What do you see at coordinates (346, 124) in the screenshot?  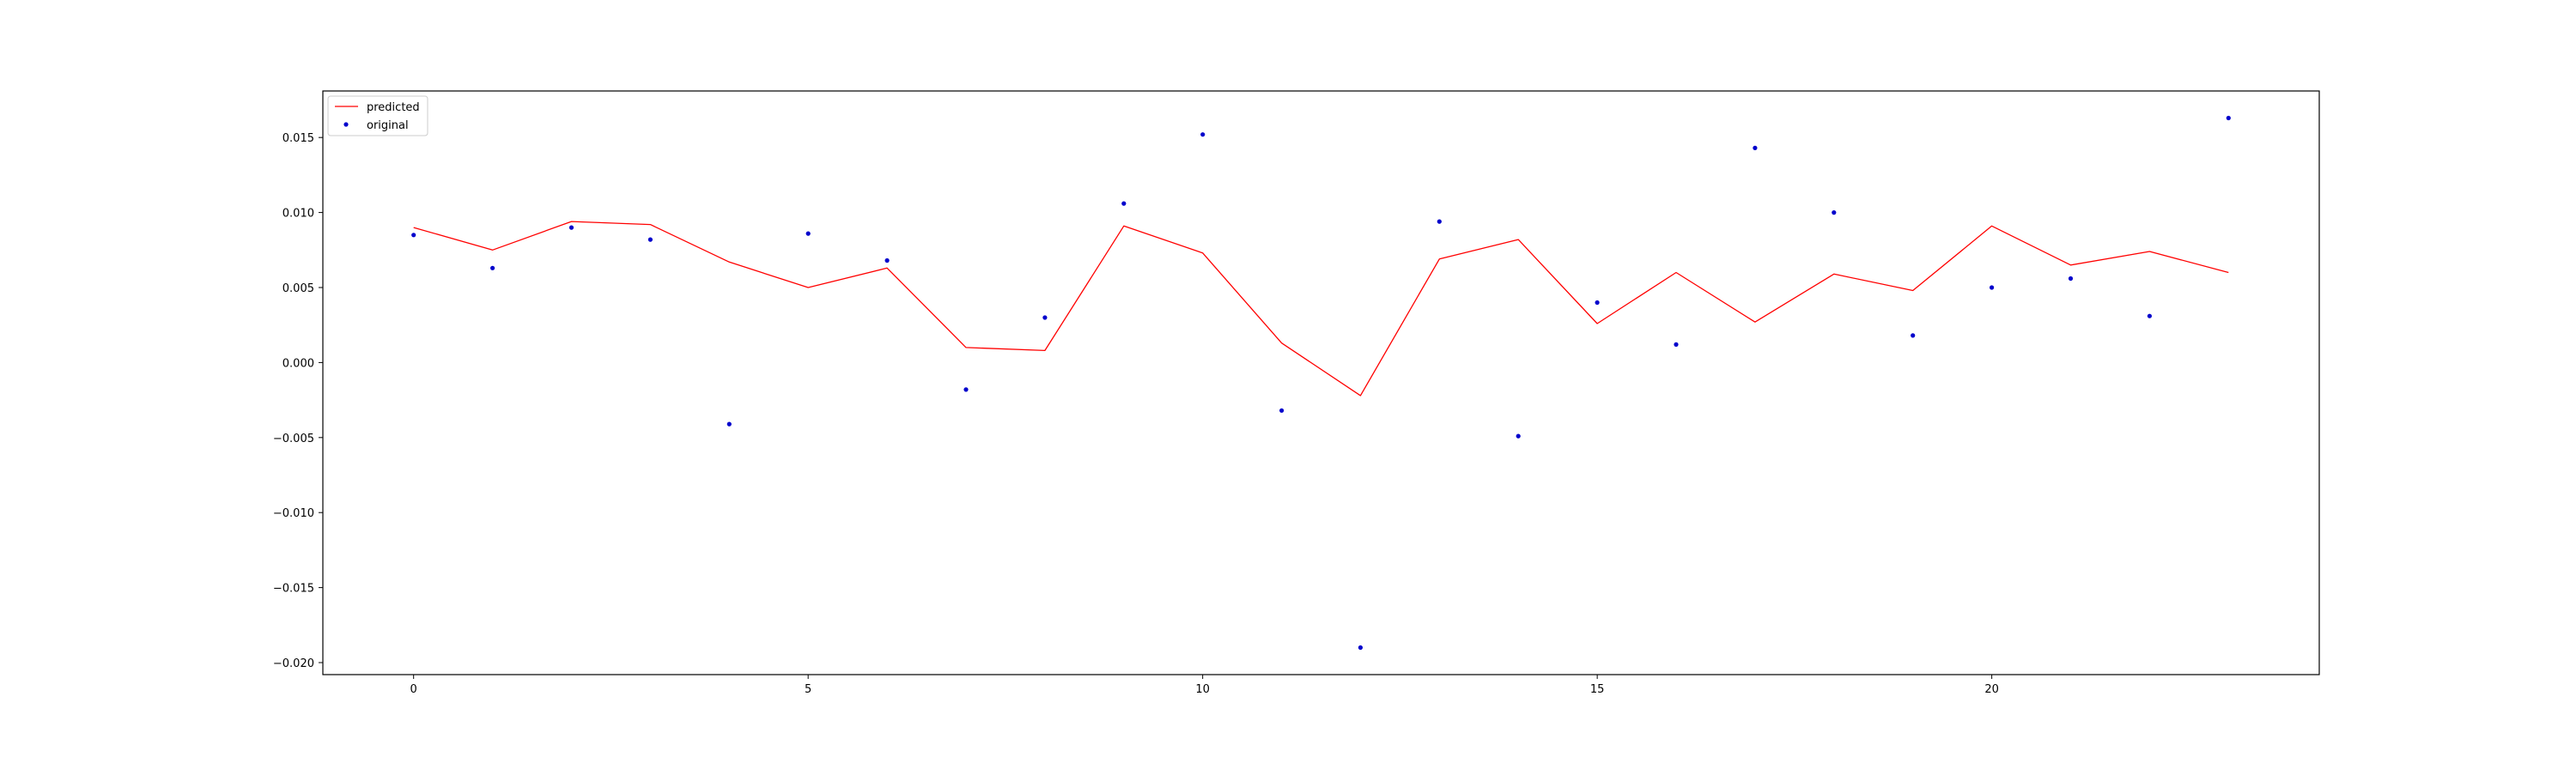 I see `legend-original-marker` at bounding box center [346, 124].